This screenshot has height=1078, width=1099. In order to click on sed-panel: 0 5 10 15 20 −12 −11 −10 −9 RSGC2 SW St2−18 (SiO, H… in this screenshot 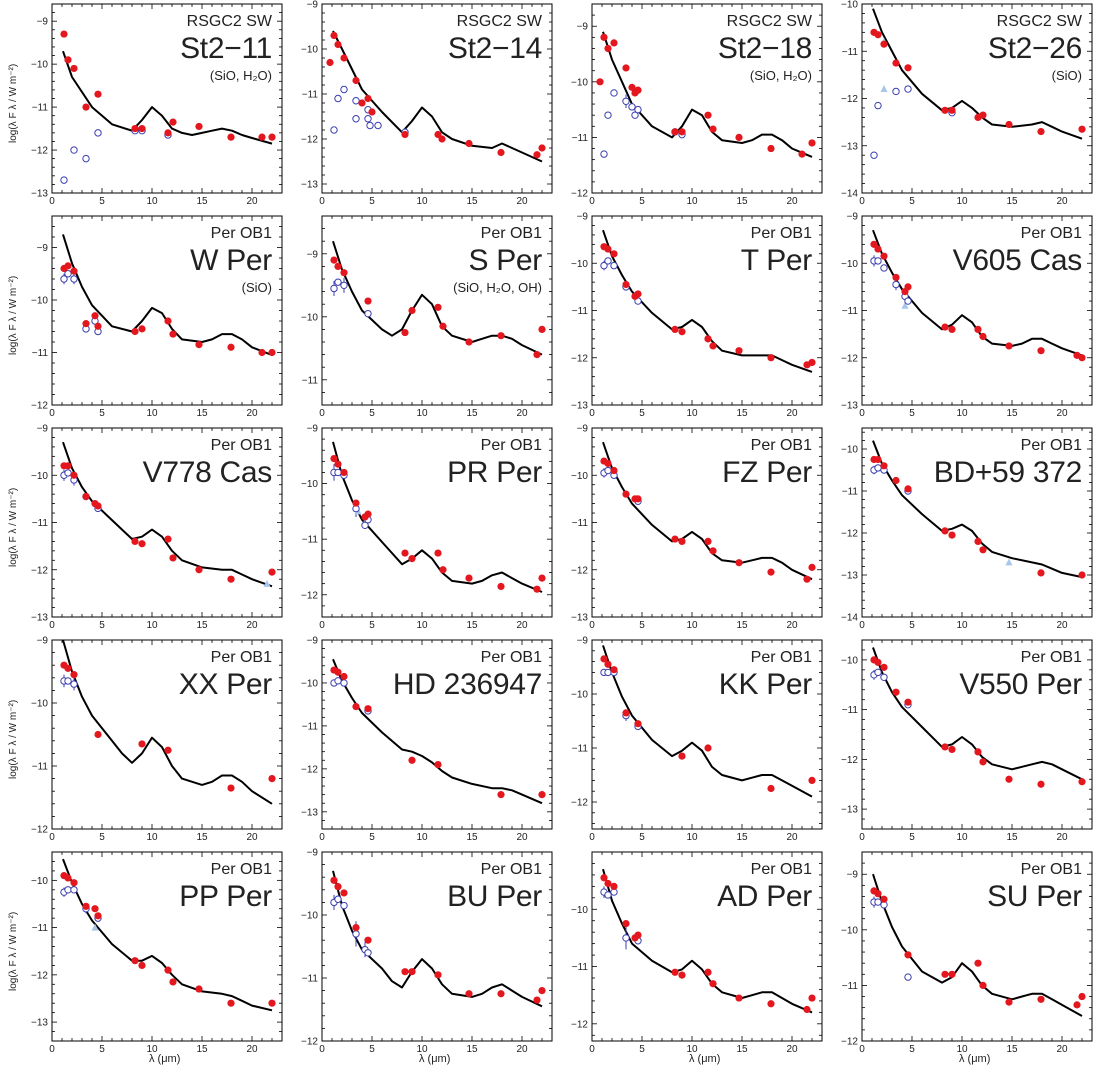, I will do `click(697, 105)`.